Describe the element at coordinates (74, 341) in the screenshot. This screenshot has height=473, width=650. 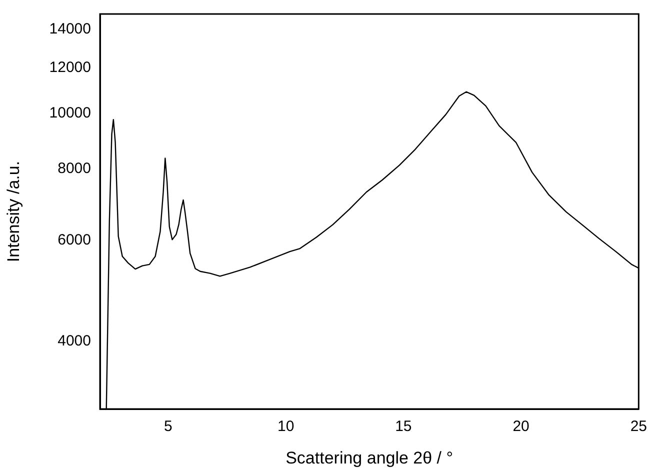
I see `y-tick-label: 4000` at that location.